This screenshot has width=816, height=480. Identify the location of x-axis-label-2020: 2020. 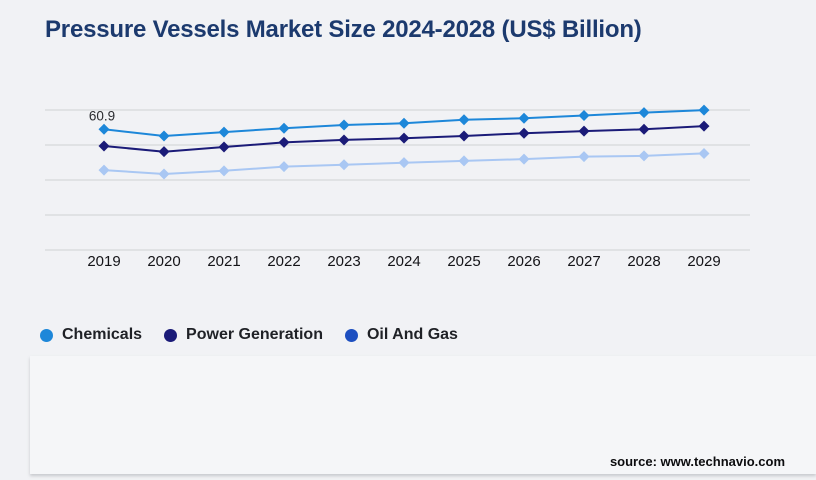
(164, 261).